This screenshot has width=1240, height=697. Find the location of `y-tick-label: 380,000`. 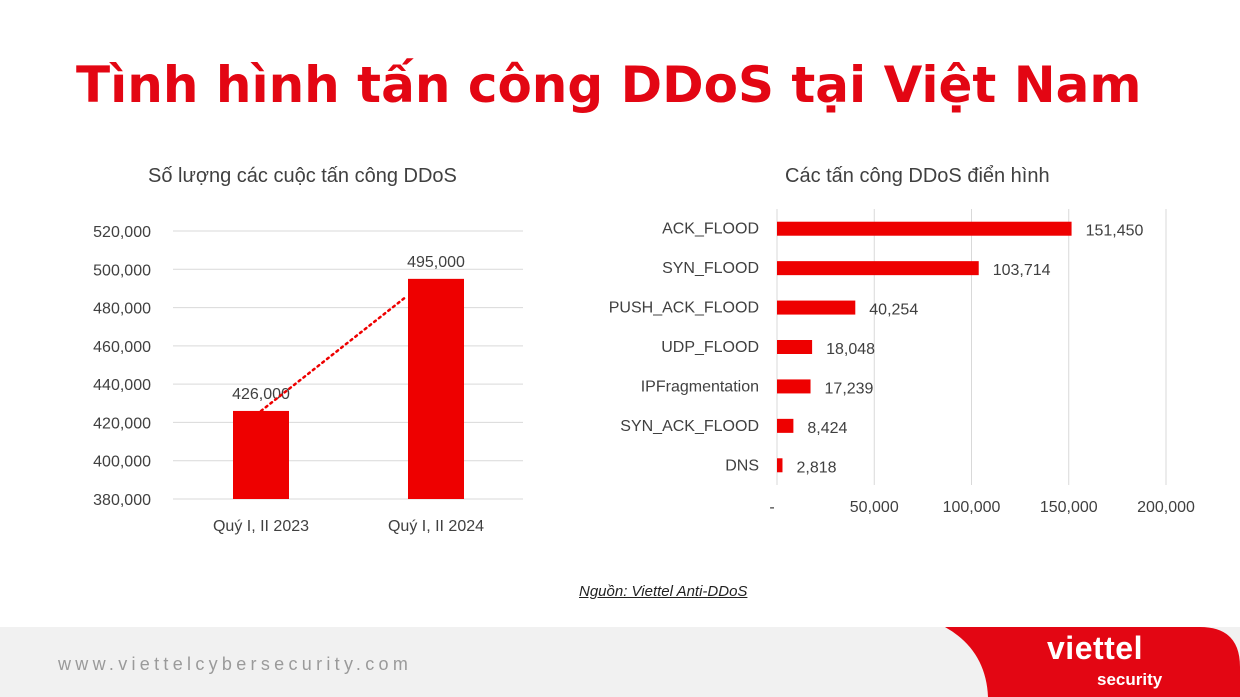

y-tick-label: 380,000 is located at coordinates (122, 500).